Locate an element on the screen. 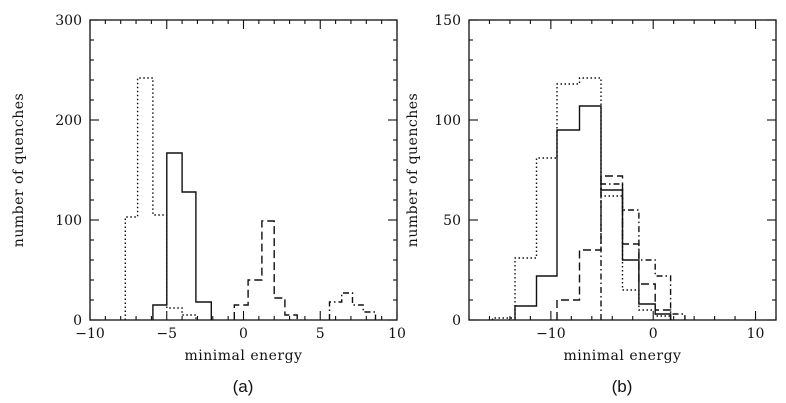 The height and width of the screenshot is (403, 786). panel-a-xtick-label: 10 is located at coordinates (397, 334).